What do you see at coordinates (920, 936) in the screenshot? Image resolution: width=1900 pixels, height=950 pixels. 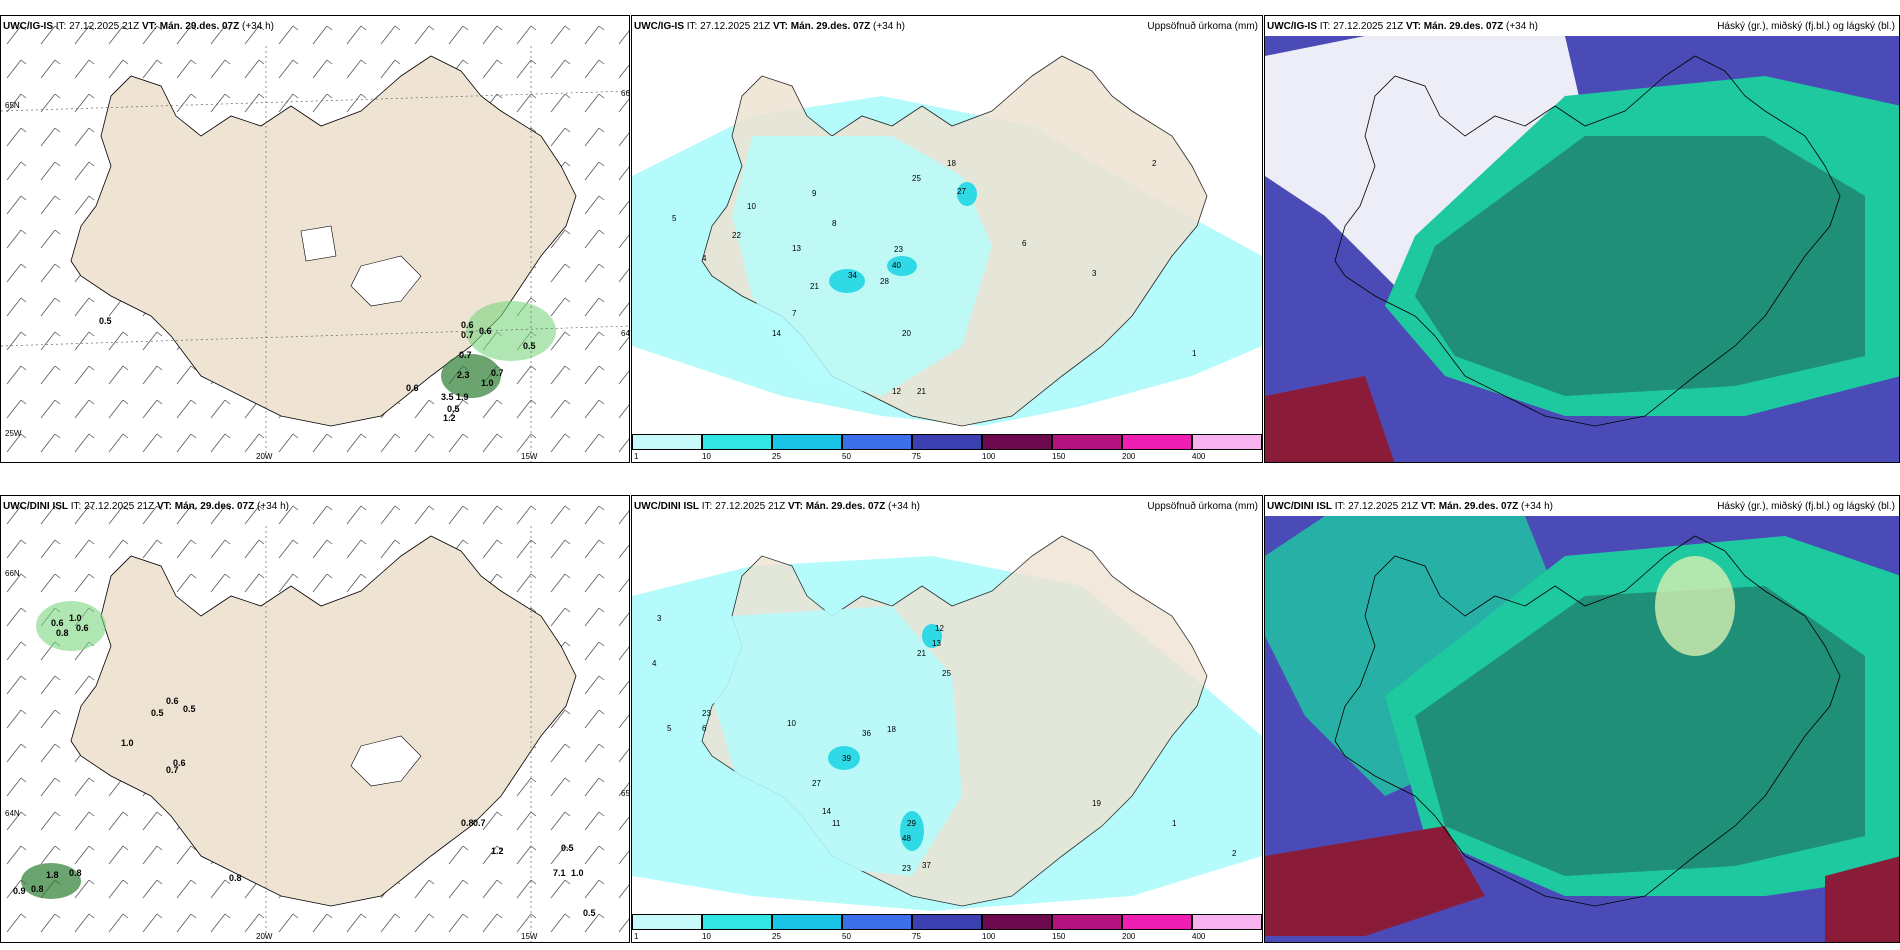 I see `colorbar-ticks: 1 10 25 50 75 100 150 200 400` at bounding box center [920, 936].